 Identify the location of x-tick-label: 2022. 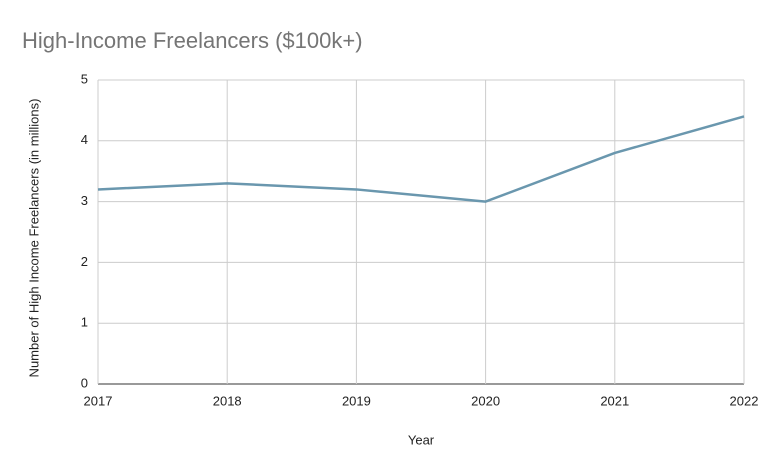
(744, 400).